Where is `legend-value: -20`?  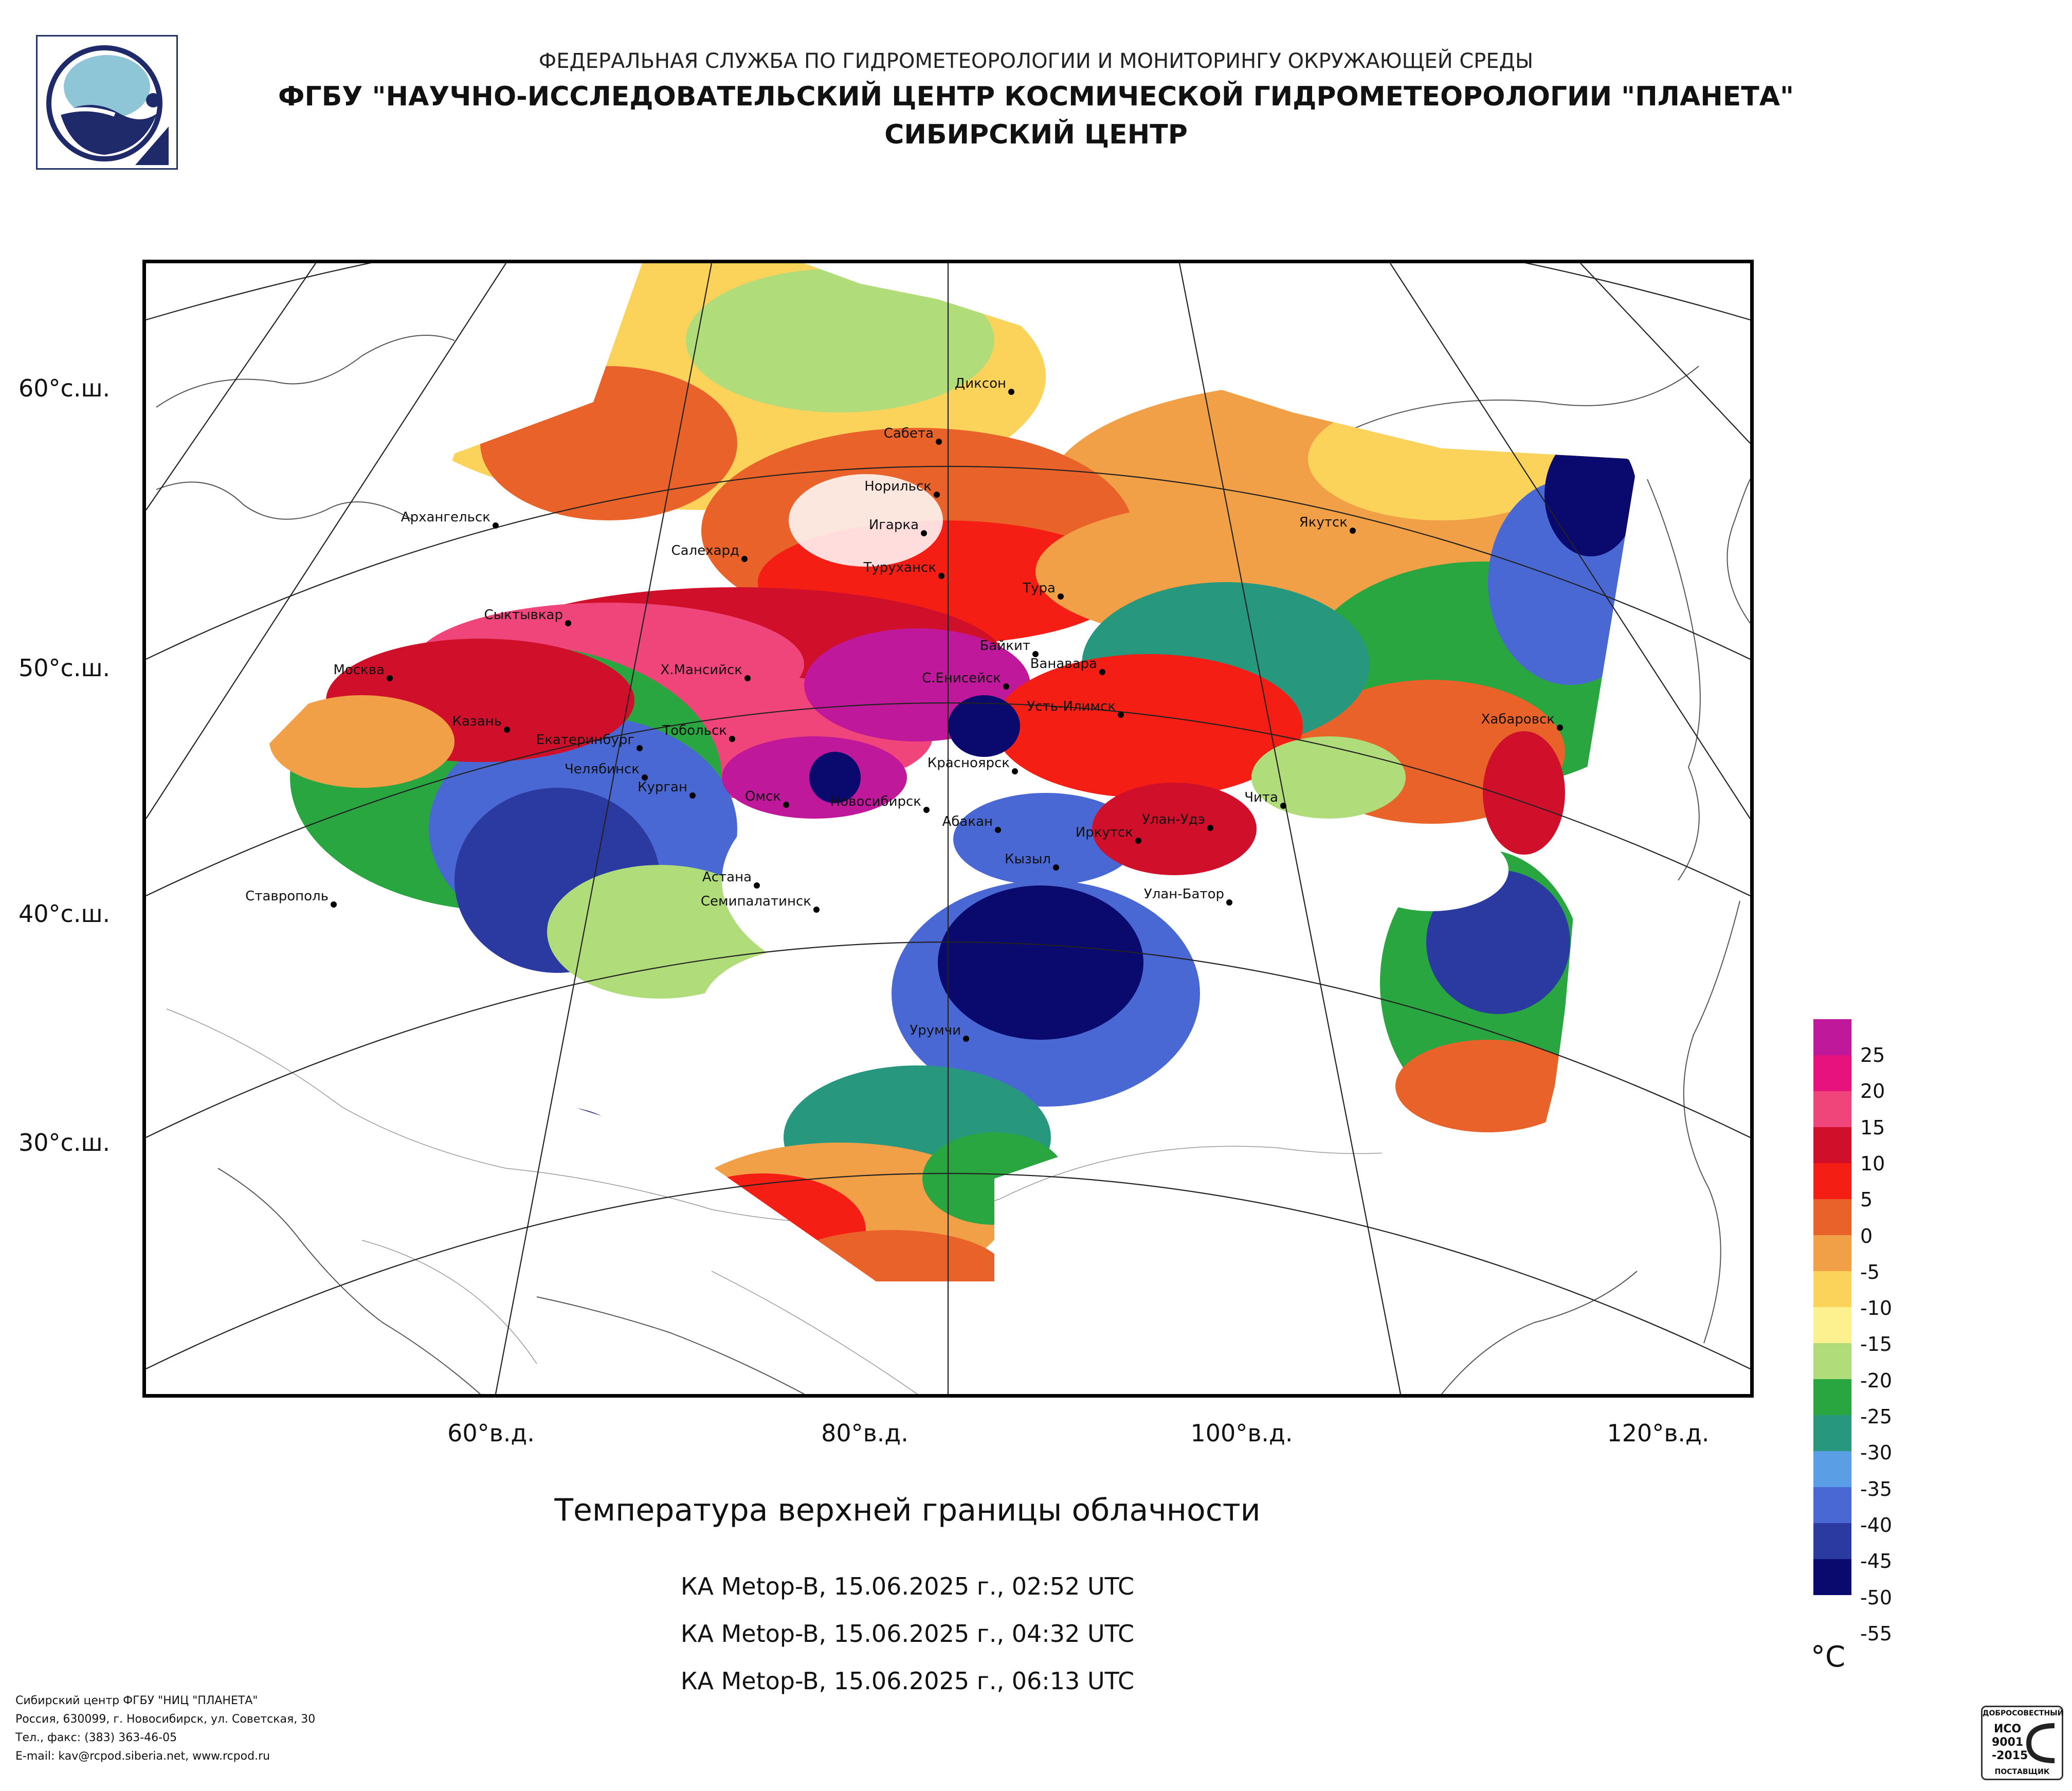 legend-value: -20 is located at coordinates (1876, 1381).